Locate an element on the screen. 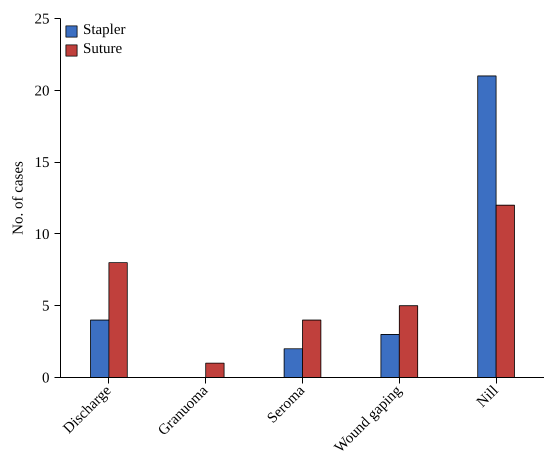 Image resolution: width=544 pixels, height=472 pixels. y-tick-label: 25 is located at coordinates (42, 20).